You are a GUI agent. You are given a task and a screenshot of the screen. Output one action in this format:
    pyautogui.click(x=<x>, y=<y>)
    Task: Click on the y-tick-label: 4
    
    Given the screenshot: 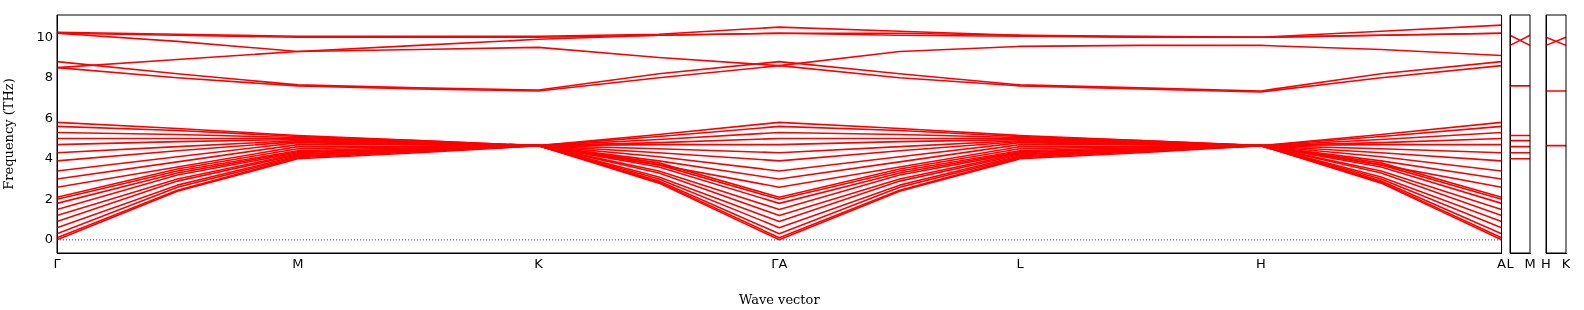 What is the action you would take?
    pyautogui.click(x=48, y=158)
    